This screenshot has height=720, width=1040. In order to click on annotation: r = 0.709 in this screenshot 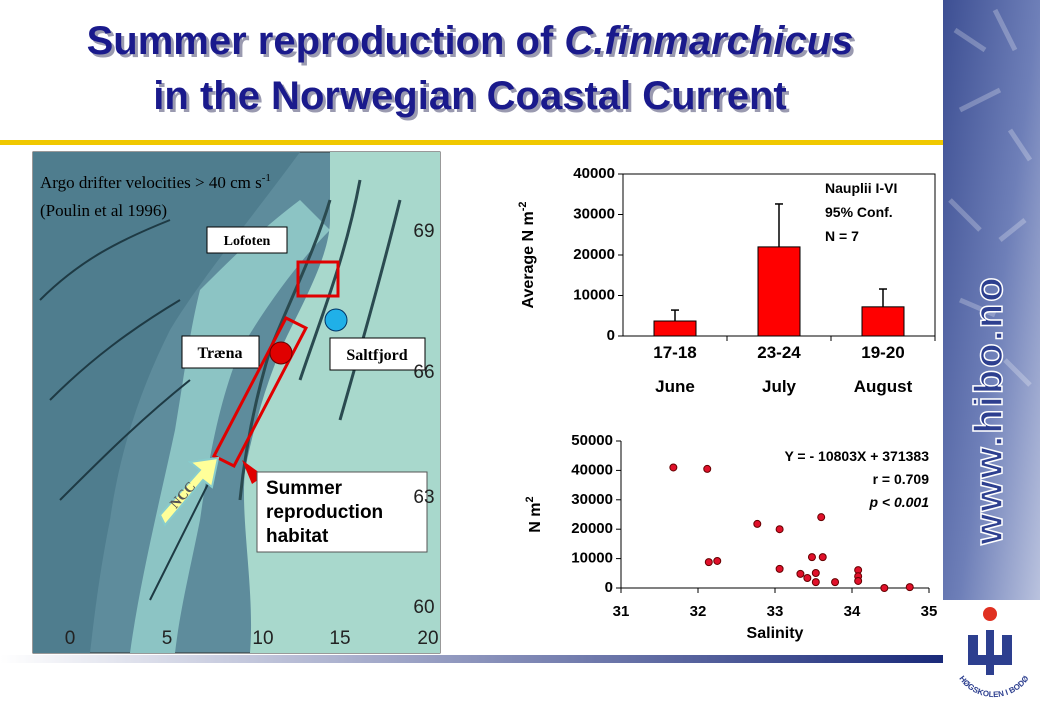, I will do `click(901, 479)`.